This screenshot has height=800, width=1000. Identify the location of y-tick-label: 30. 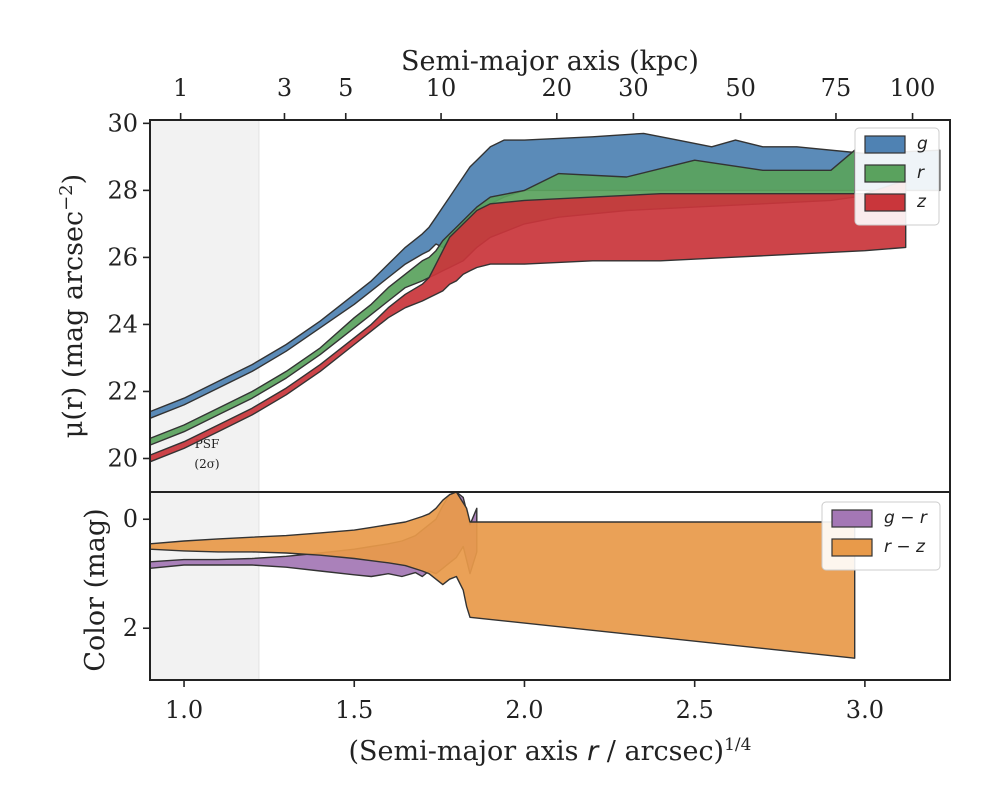
(122, 123).